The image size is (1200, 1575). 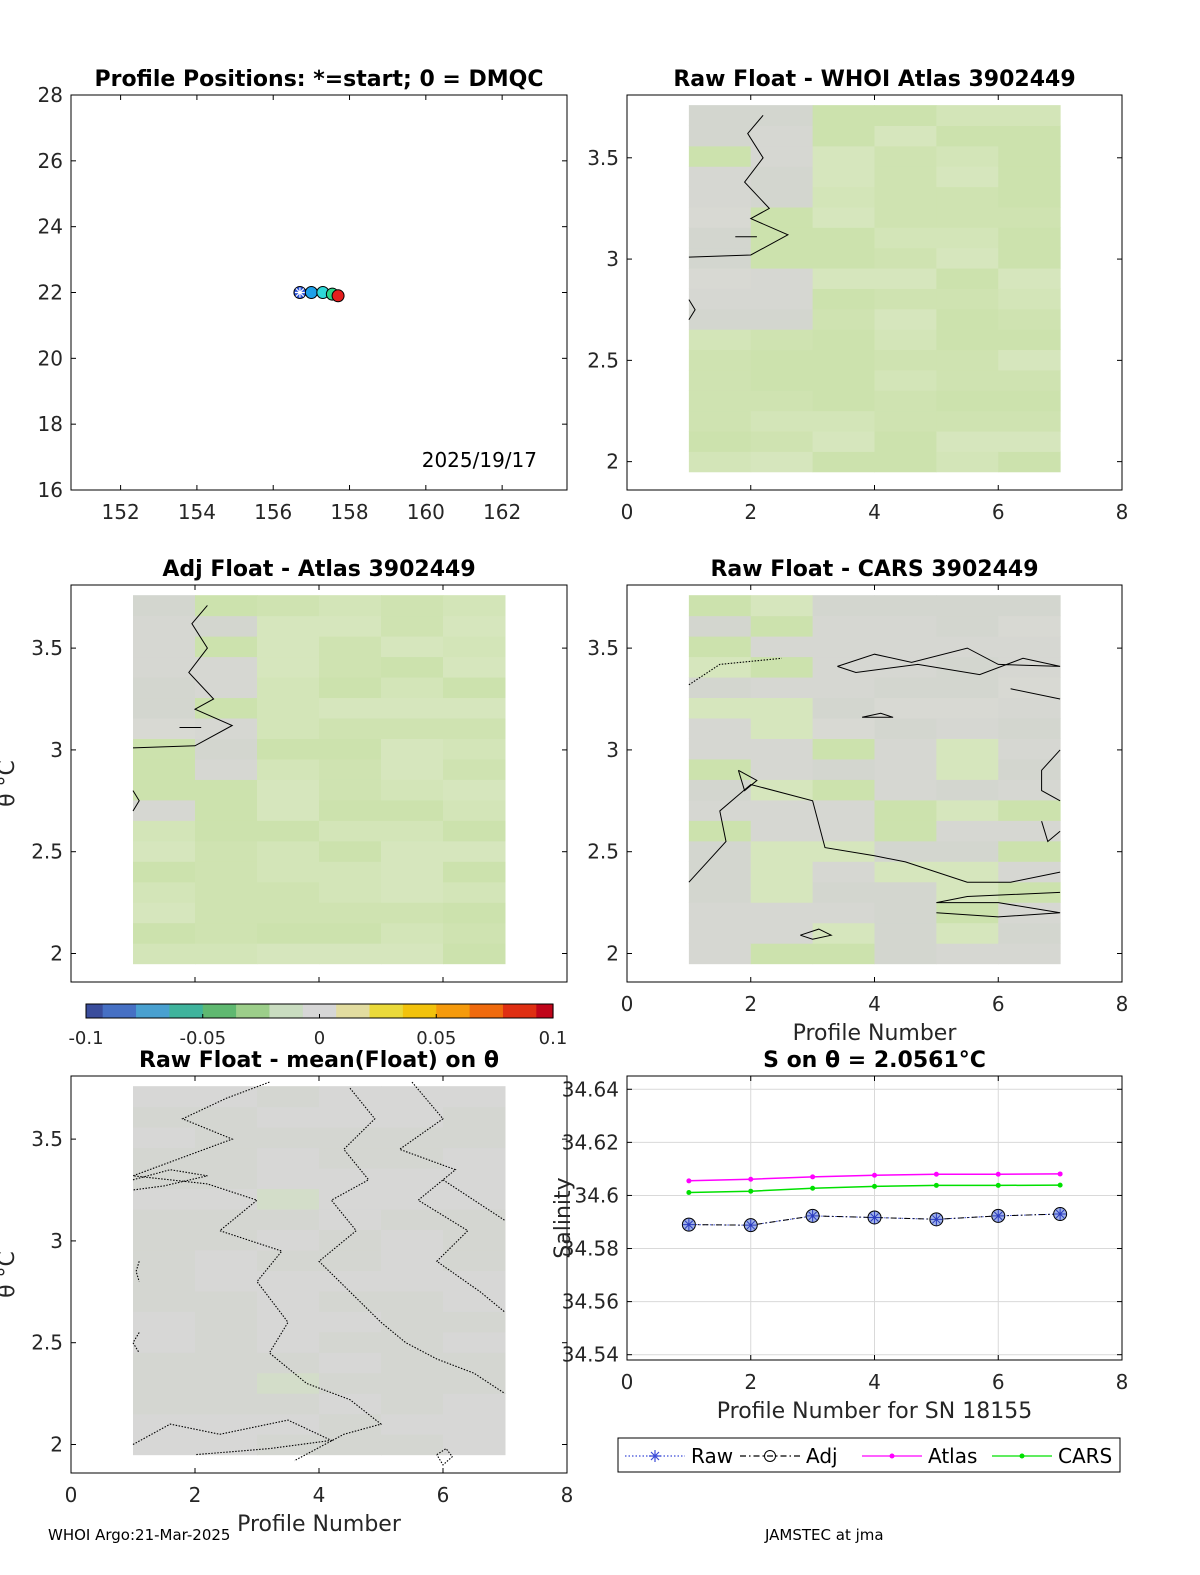 What do you see at coordinates (813, 1177) in the screenshot?
I see `series-atlas-point` at bounding box center [813, 1177].